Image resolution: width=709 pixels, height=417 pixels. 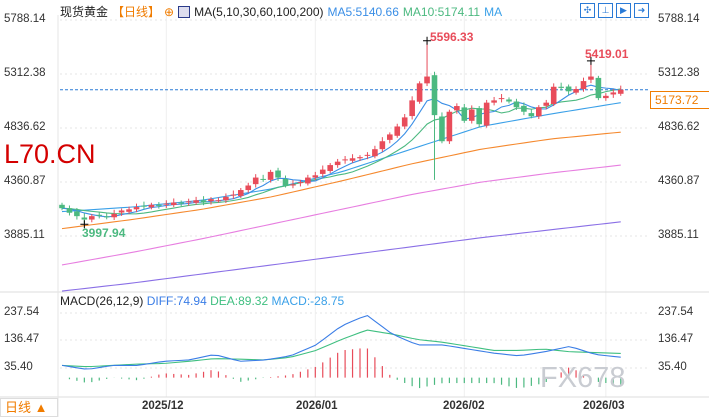 I want to click on ma-more: MA, so click(x=493, y=11).